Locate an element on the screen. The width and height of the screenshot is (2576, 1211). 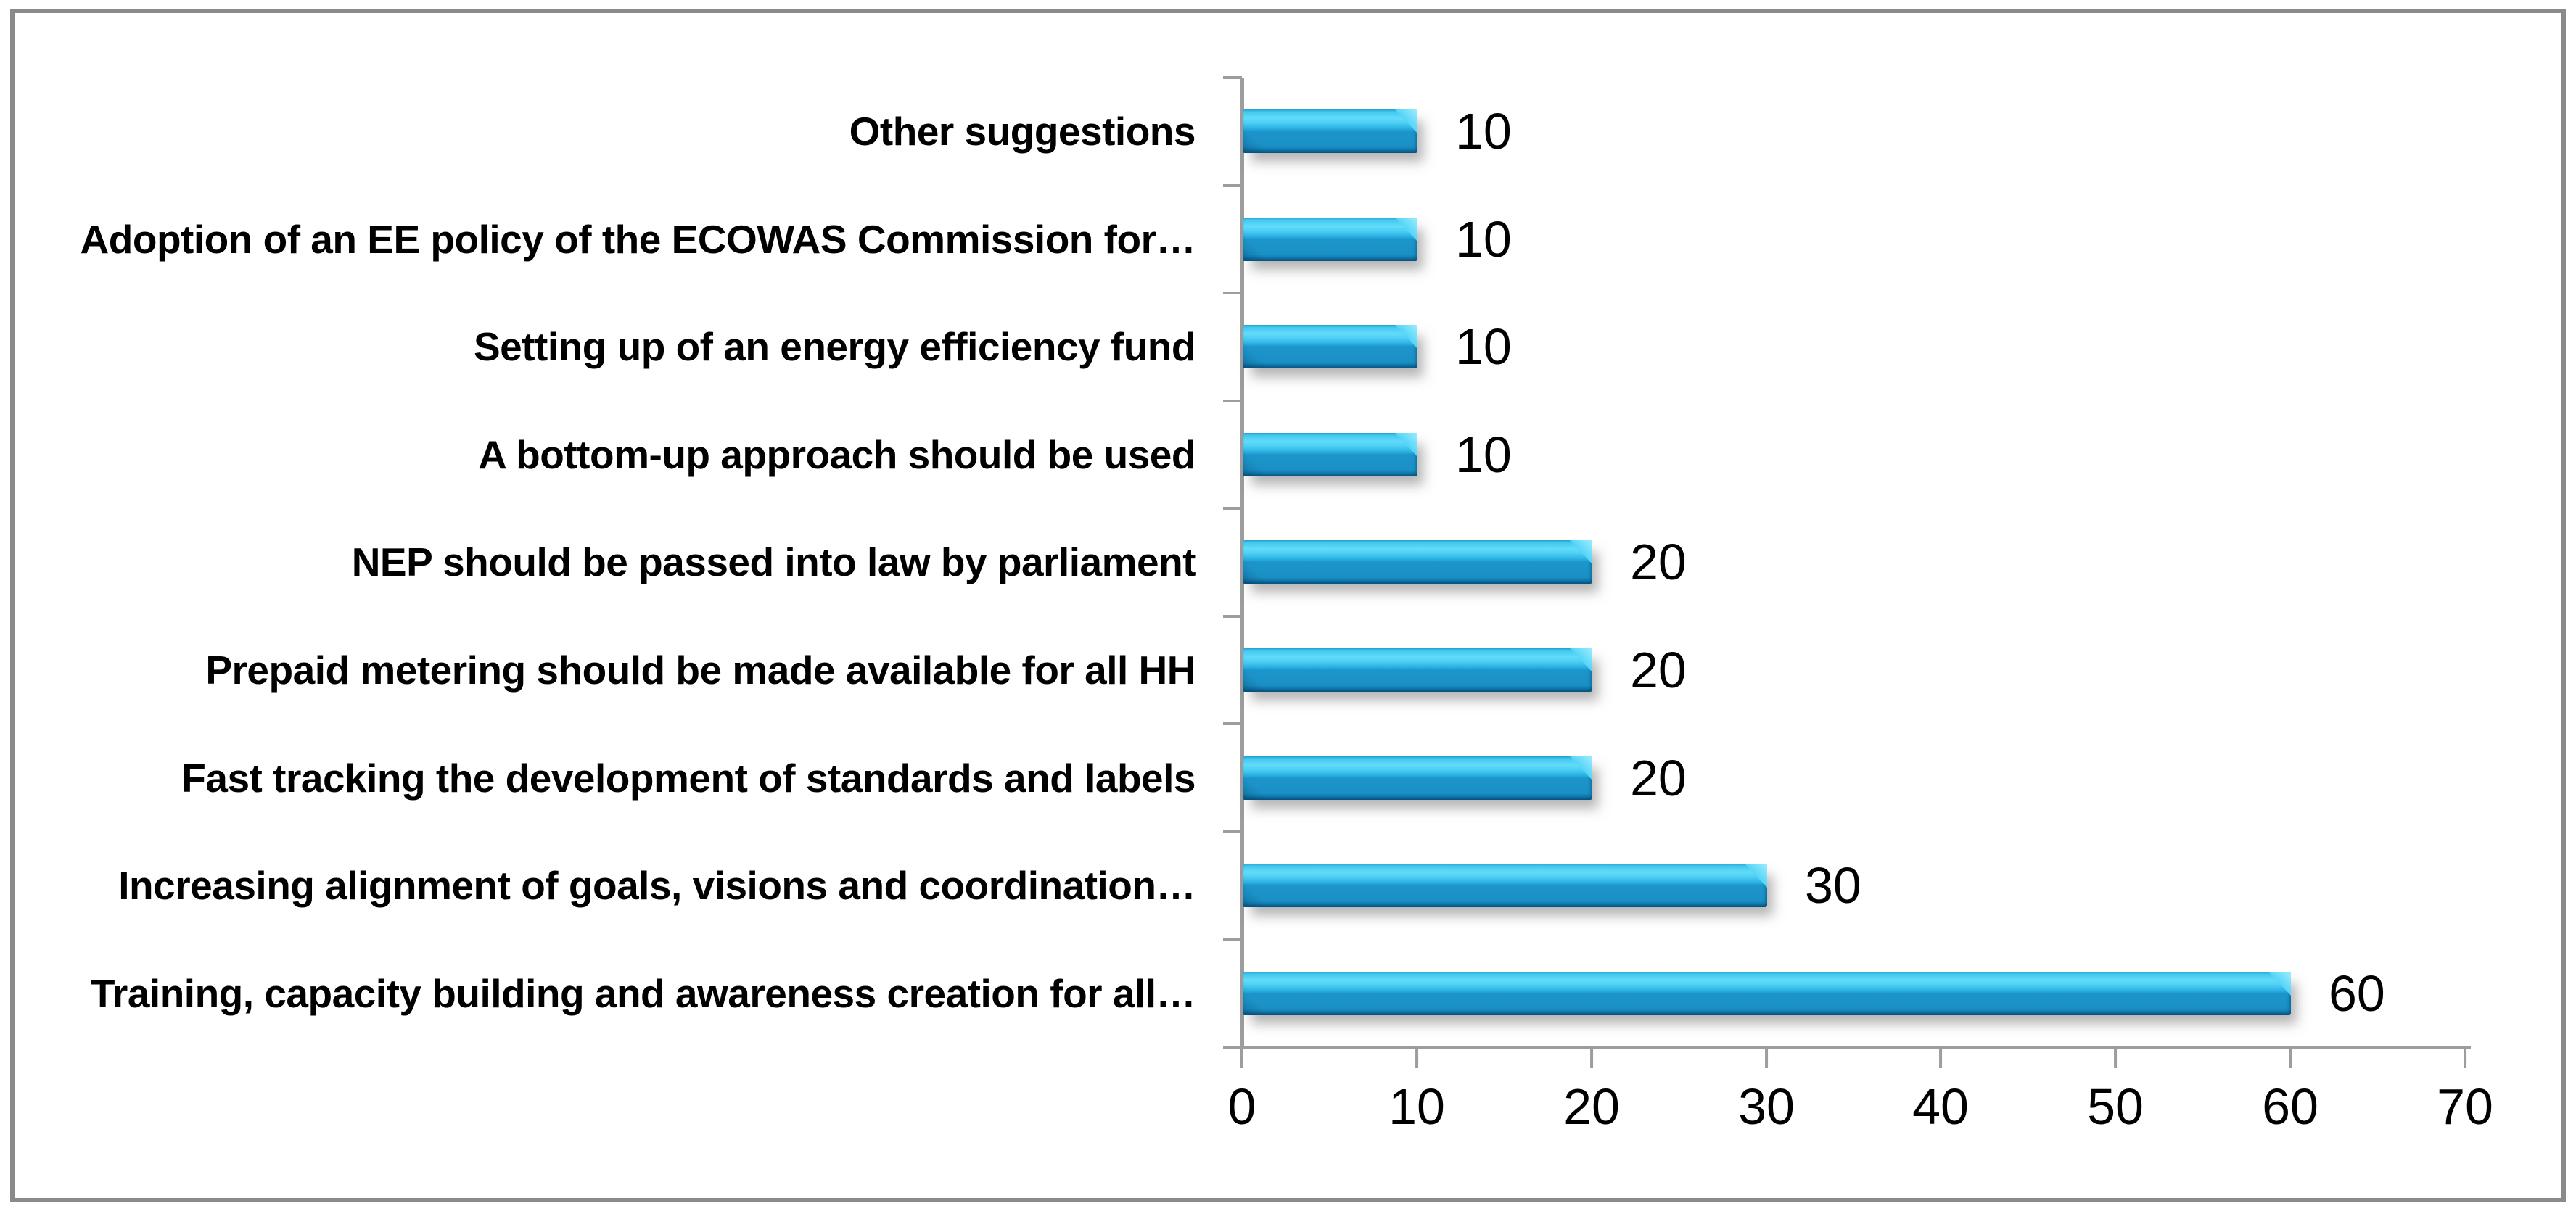
category-label: A bottom-up approach should be used is located at coordinates (837, 454).